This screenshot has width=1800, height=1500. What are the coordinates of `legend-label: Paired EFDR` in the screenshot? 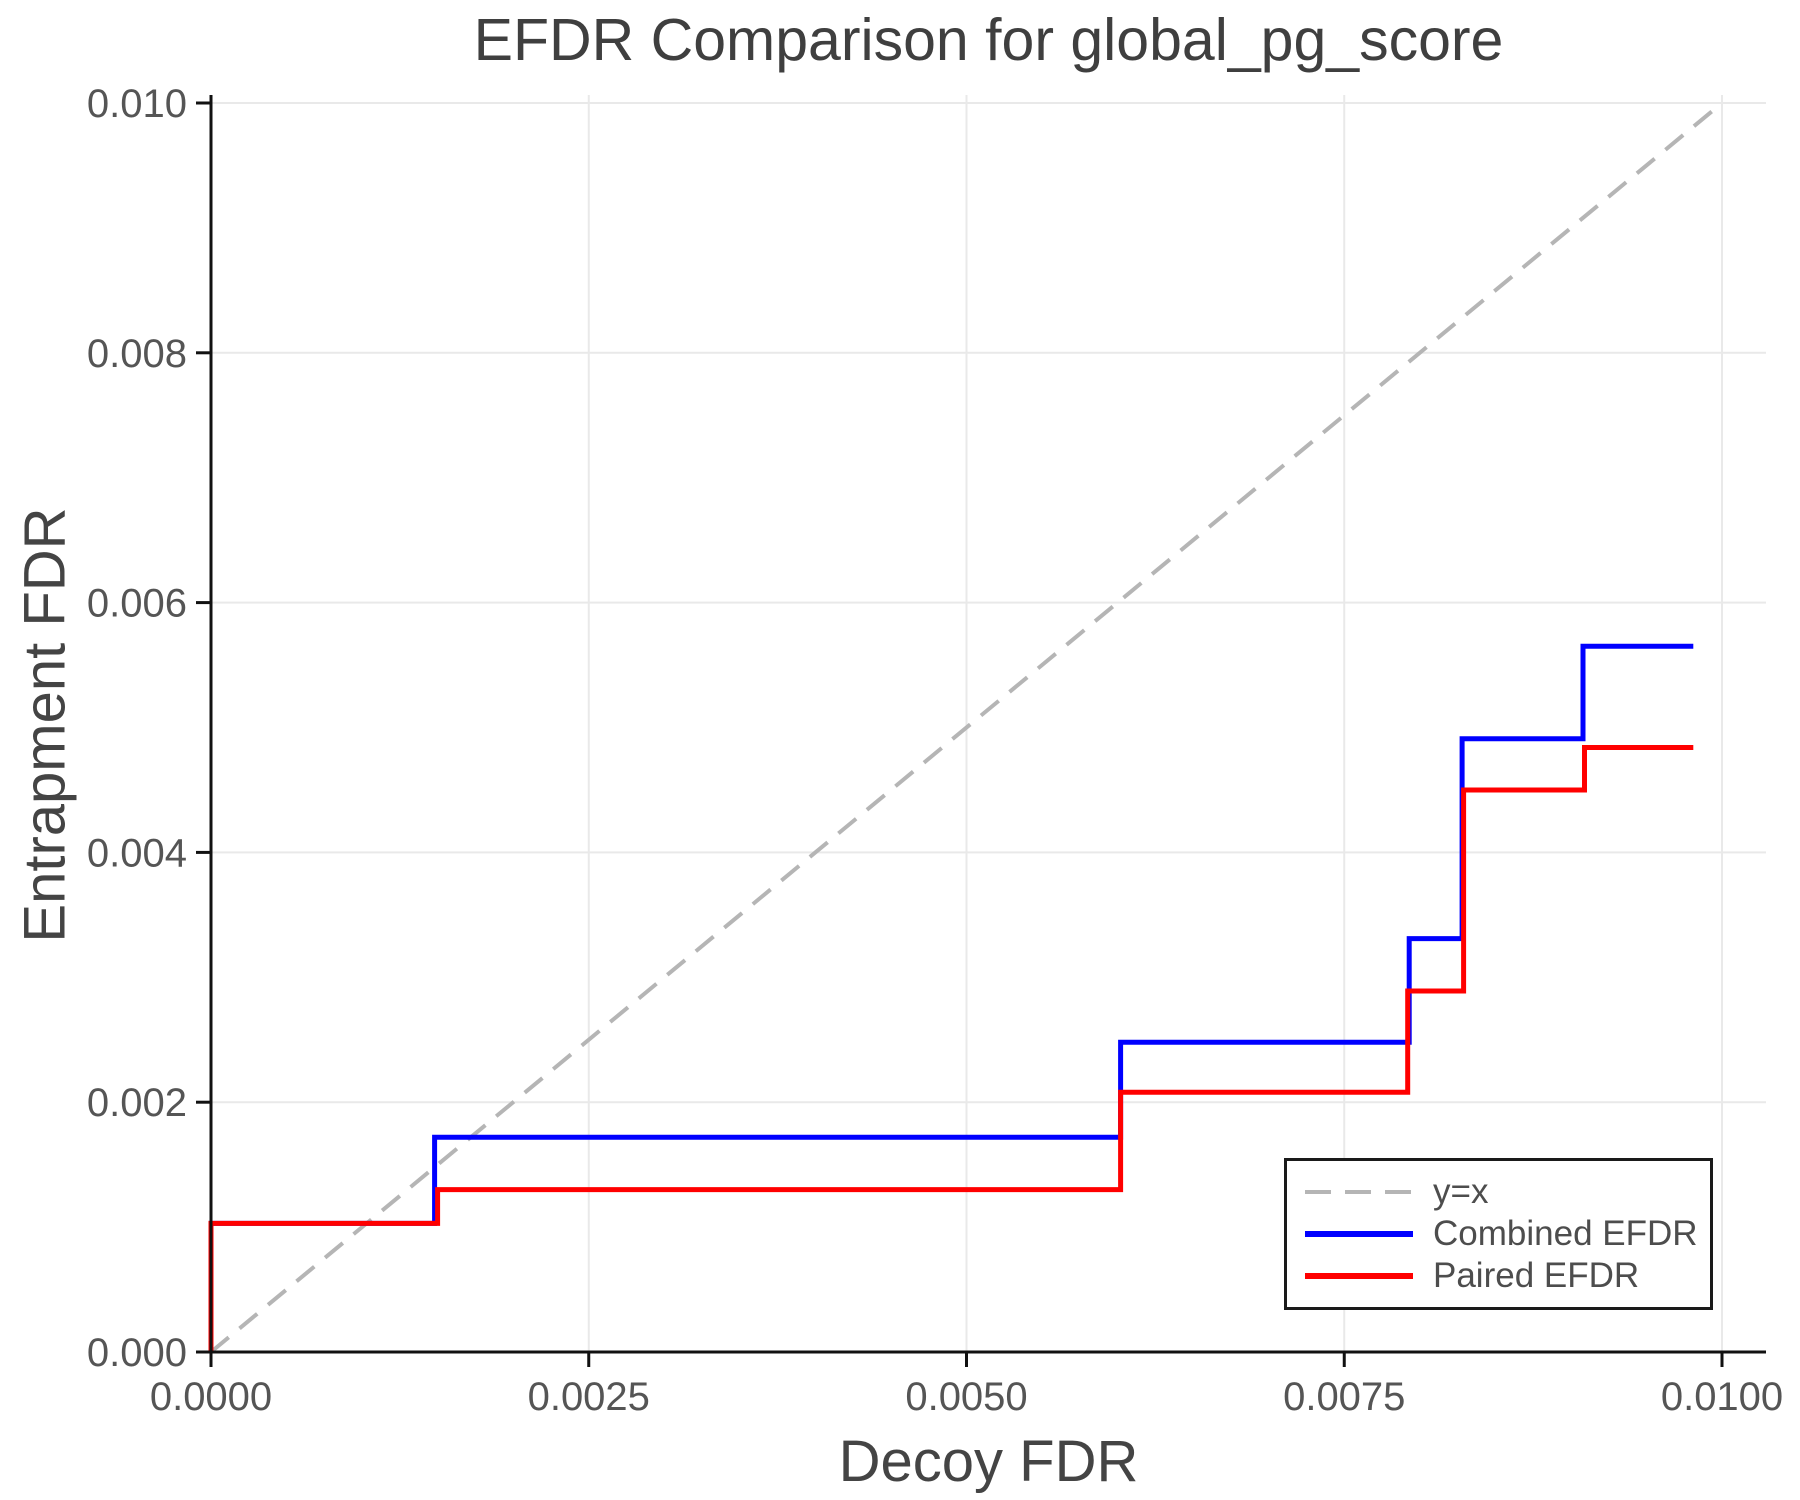 It's located at (1536, 1275).